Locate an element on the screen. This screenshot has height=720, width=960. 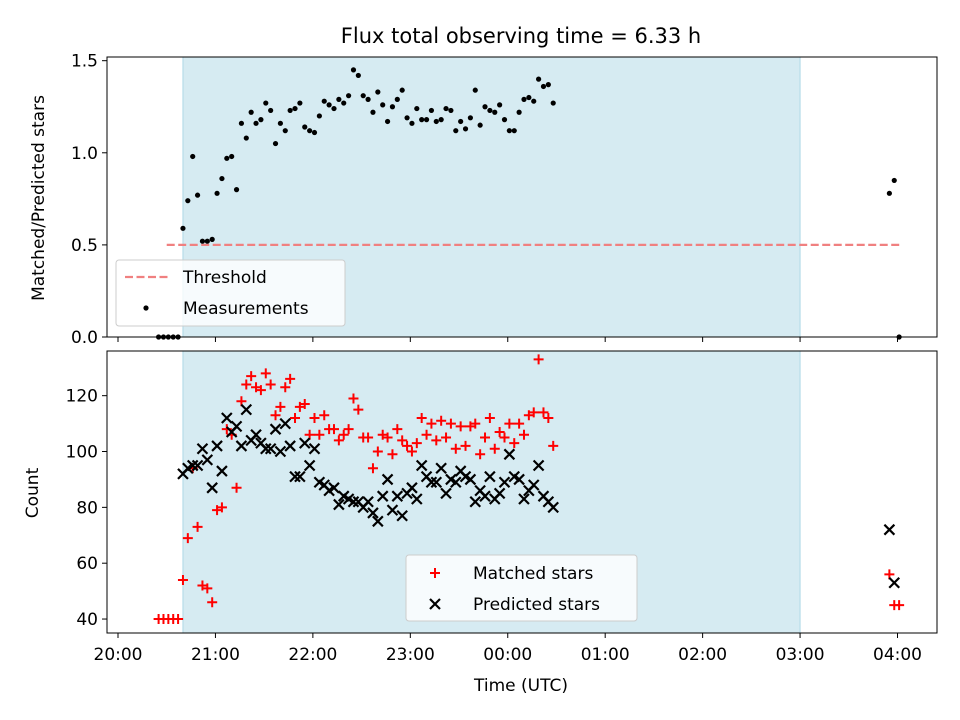
legend-matched-swatch is located at coordinates (435, 573).